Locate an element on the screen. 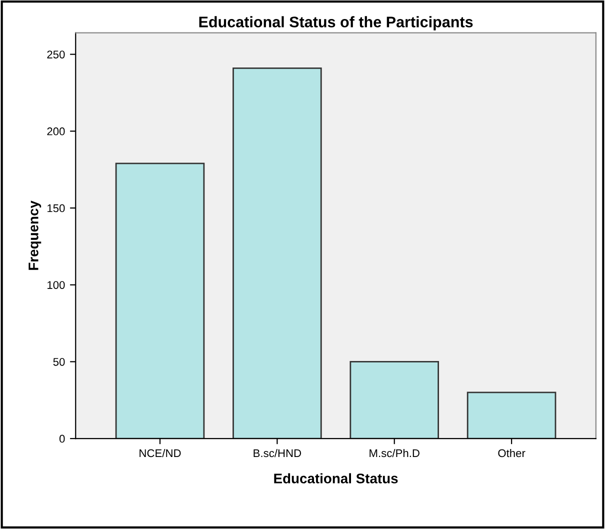 Image resolution: width=605 pixels, height=529 pixels. y-tick-label: 150 is located at coordinates (56, 208).